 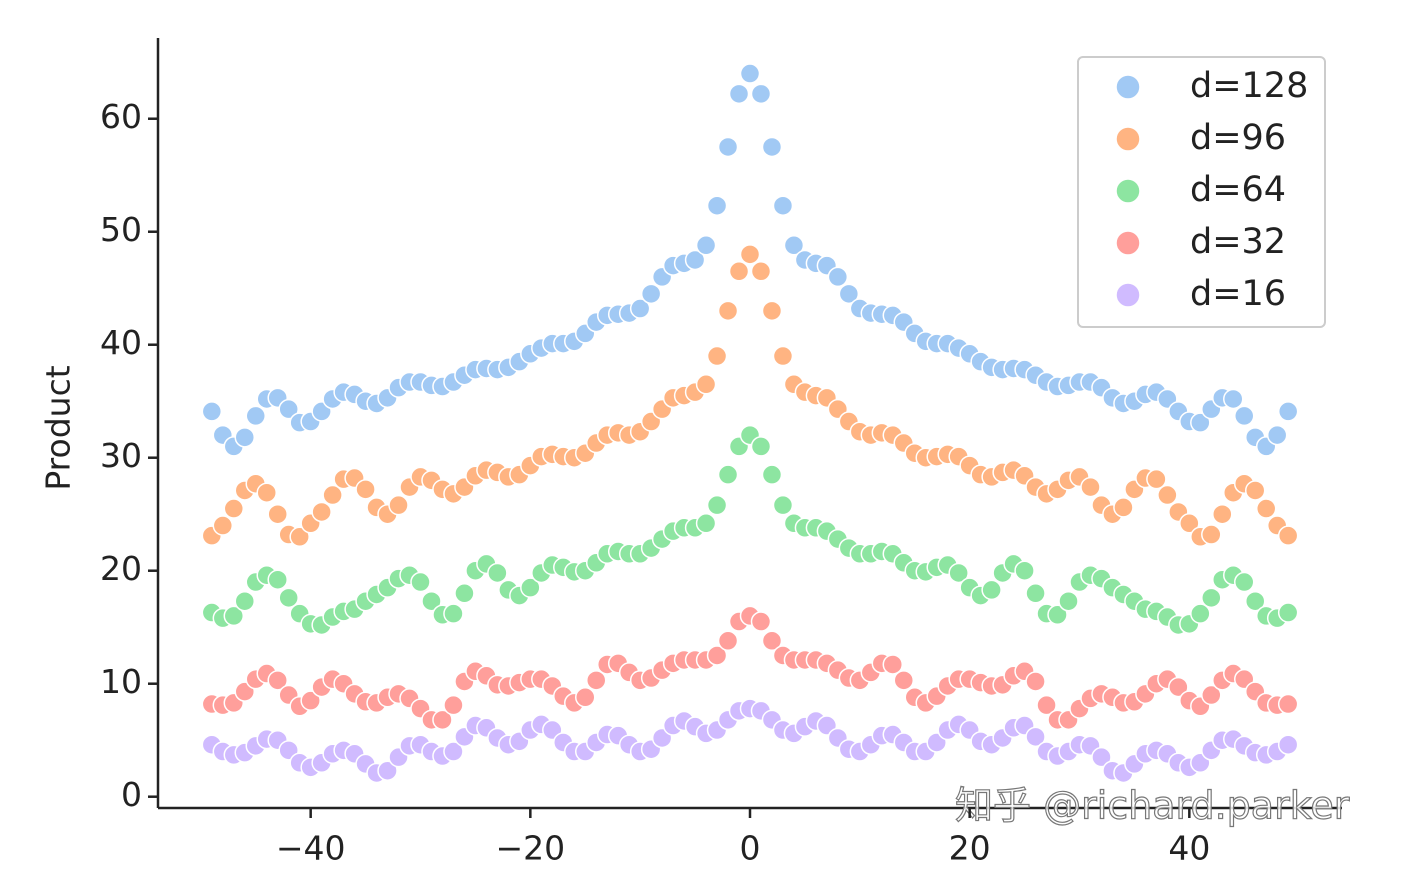 What do you see at coordinates (750, 848) in the screenshot?
I see `x-tick-label: 0` at bounding box center [750, 848].